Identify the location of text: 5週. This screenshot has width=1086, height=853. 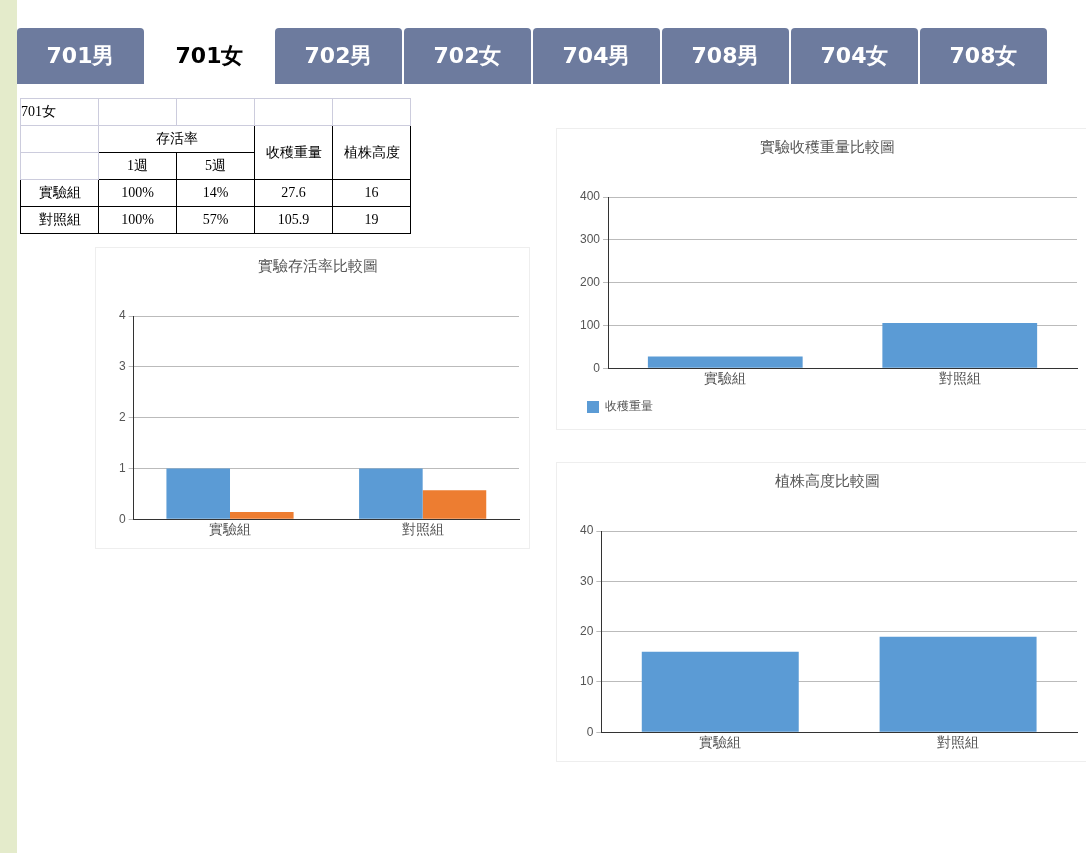
(215, 166).